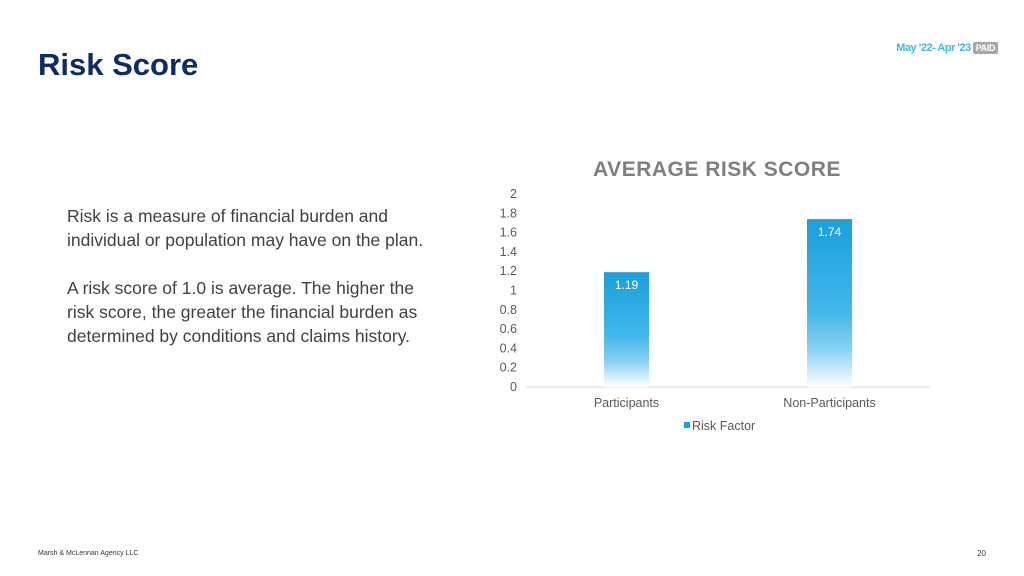 The height and width of the screenshot is (576, 1024). I want to click on y-tick-label: 1.2, so click(508, 271).